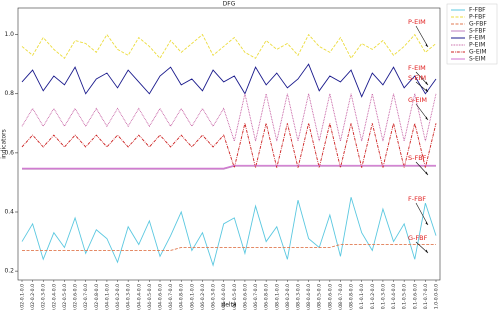 Image resolution: width=500 pixels, height=310 pixels. What do you see at coordinates (86, 297) in the screenshot?
I see `x-tick-label: 0.02-0.7-0.0` at bounding box center [86, 297].